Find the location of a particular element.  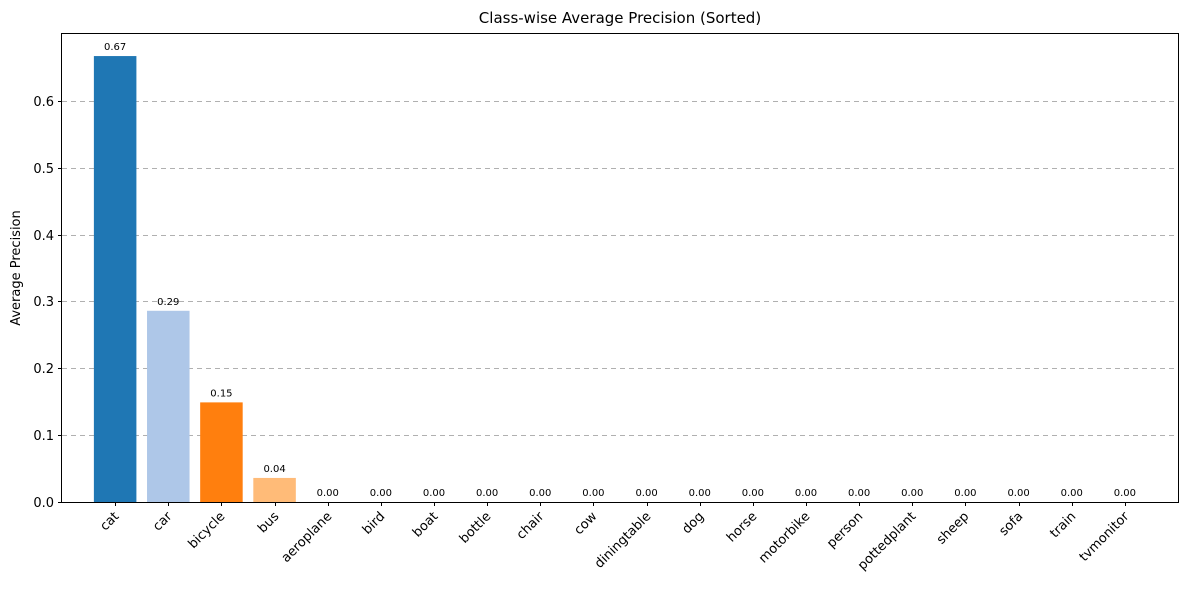

y-tick-label: 0.5 is located at coordinates (43, 169).